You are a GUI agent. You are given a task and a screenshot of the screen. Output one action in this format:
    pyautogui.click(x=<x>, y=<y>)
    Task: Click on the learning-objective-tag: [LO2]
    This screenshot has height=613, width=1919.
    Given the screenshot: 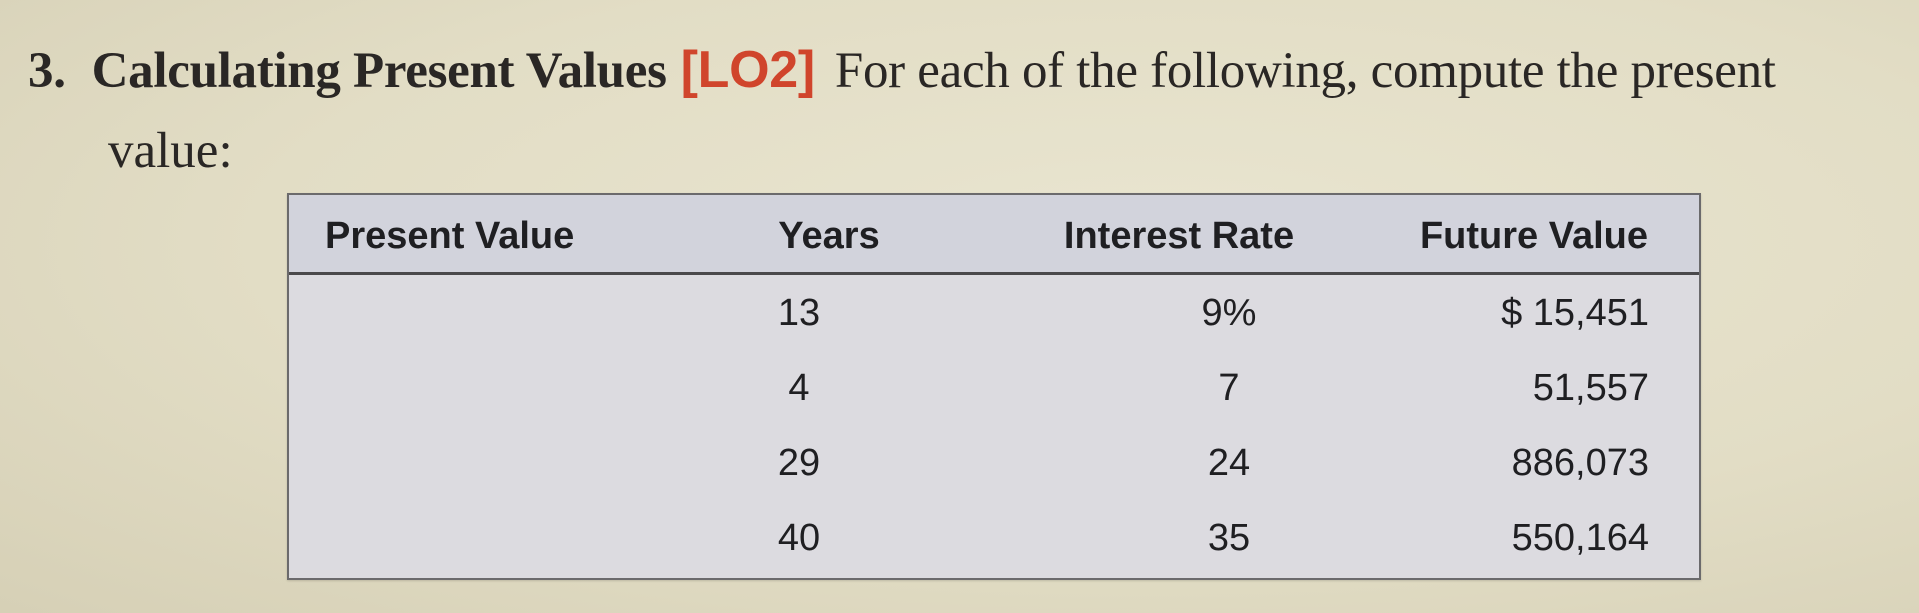 What is the action you would take?
    pyautogui.click(x=748, y=70)
    